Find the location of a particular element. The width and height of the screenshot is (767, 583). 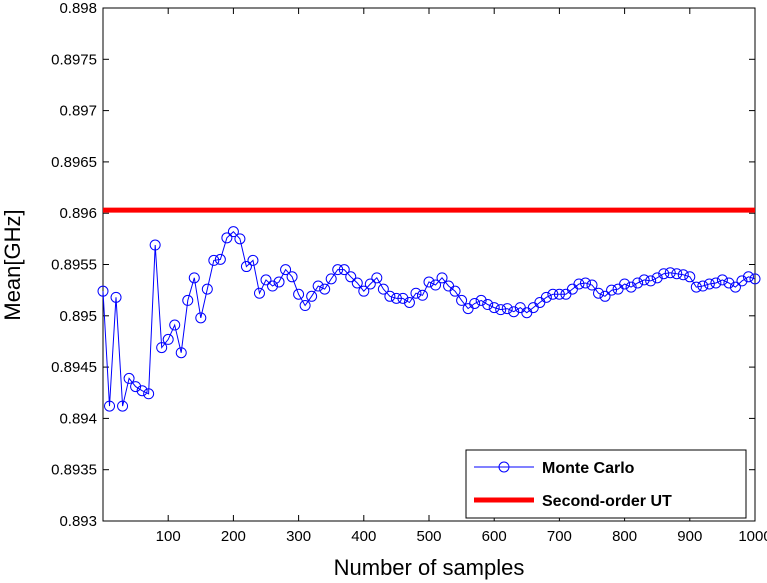

y-tick-label: 0.893 is located at coordinates (78, 521).